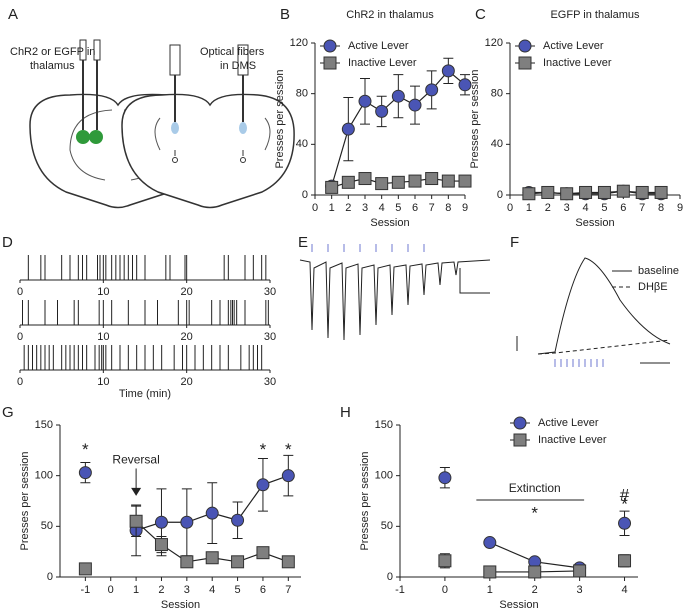 This screenshot has height=614, width=685. What do you see at coordinates (136, 491) in the screenshot?
I see `annotation-arrowhead` at bounding box center [136, 491].